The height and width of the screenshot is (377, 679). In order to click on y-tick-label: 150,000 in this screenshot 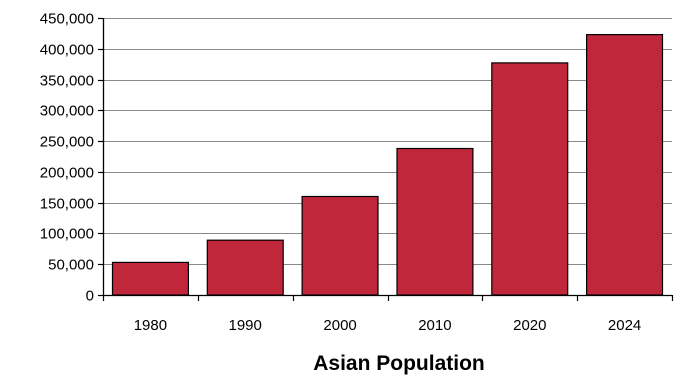, I will do `click(67, 204)`.